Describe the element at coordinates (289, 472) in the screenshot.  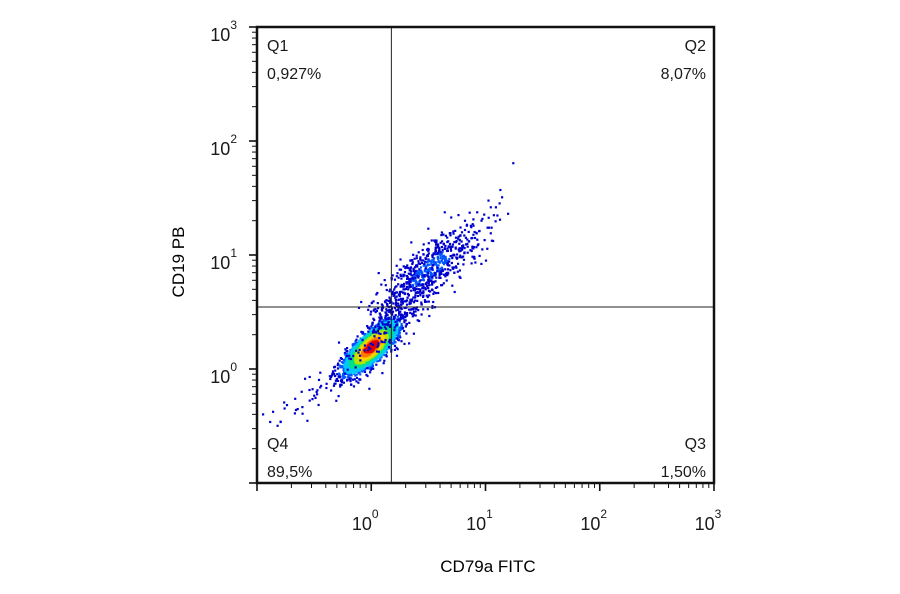
I see `quadrant-percent-q4: 89,5%` at that location.